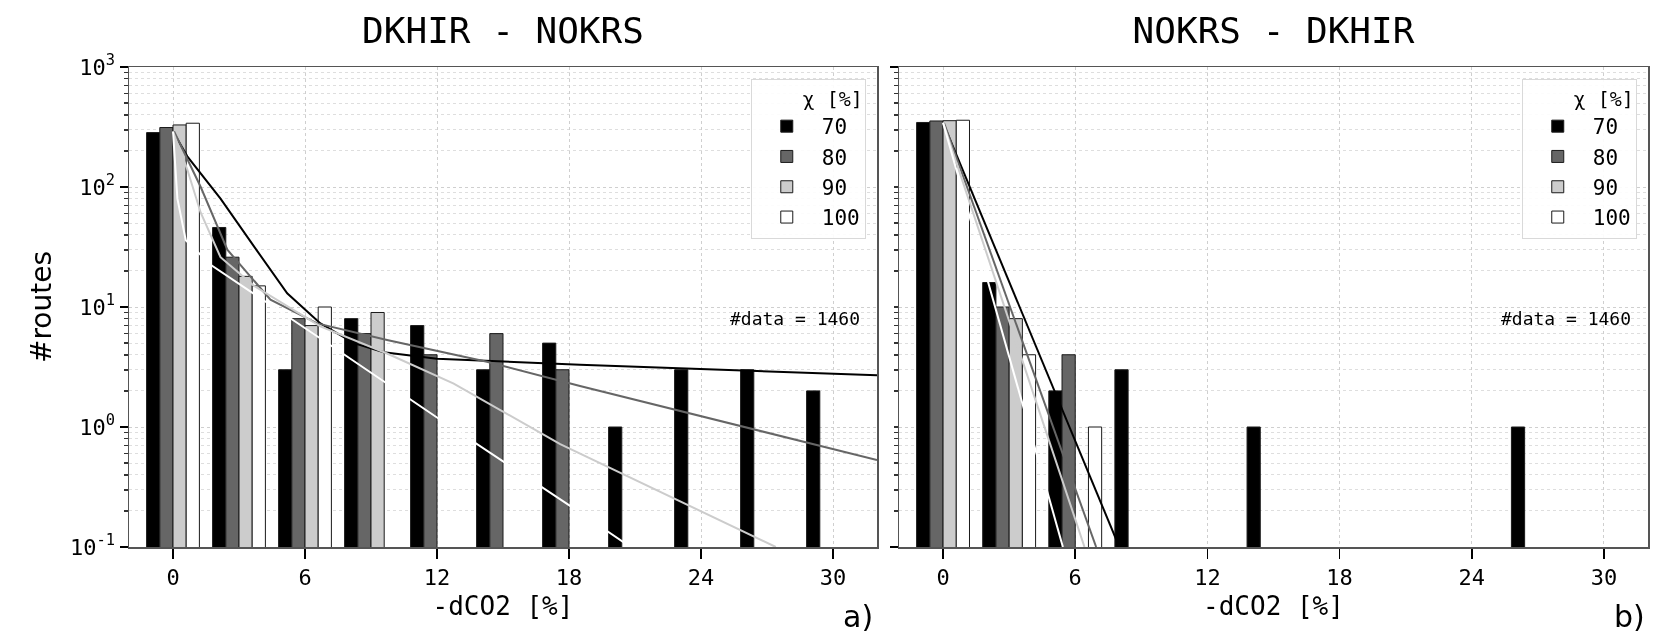  Describe the element at coordinates (41, 307) in the screenshot. I see `y-axis-title: #routes` at that location.